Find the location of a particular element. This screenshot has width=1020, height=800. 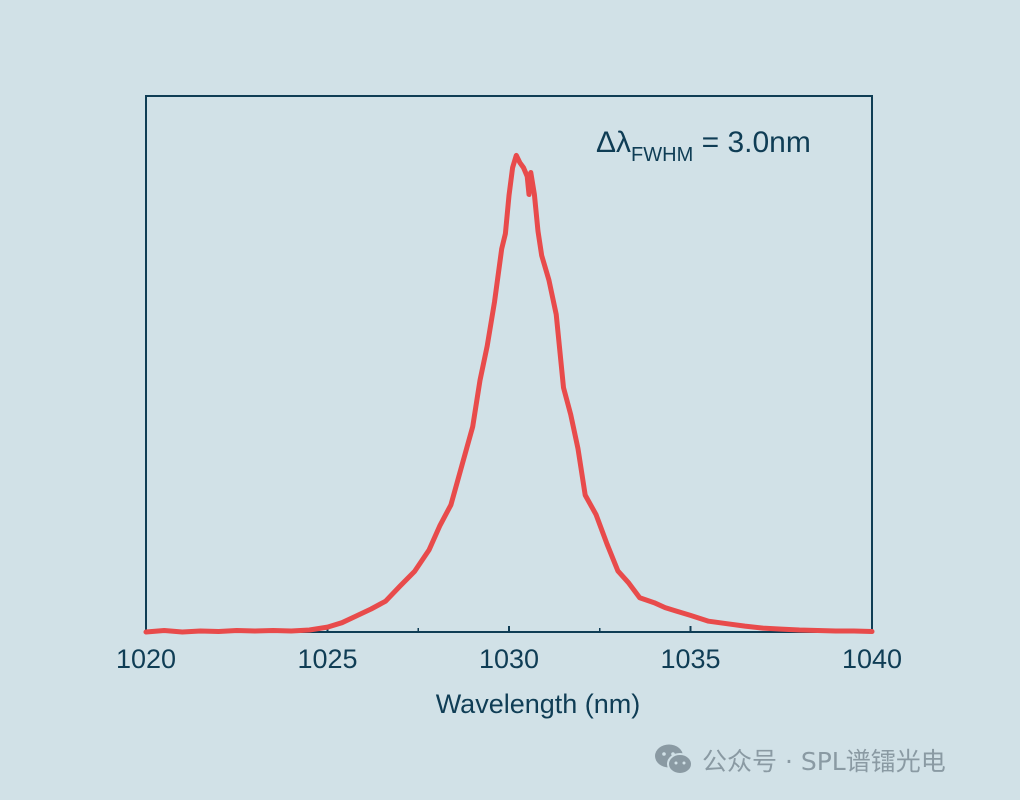

x-tick-label: 1030 is located at coordinates (509, 659).